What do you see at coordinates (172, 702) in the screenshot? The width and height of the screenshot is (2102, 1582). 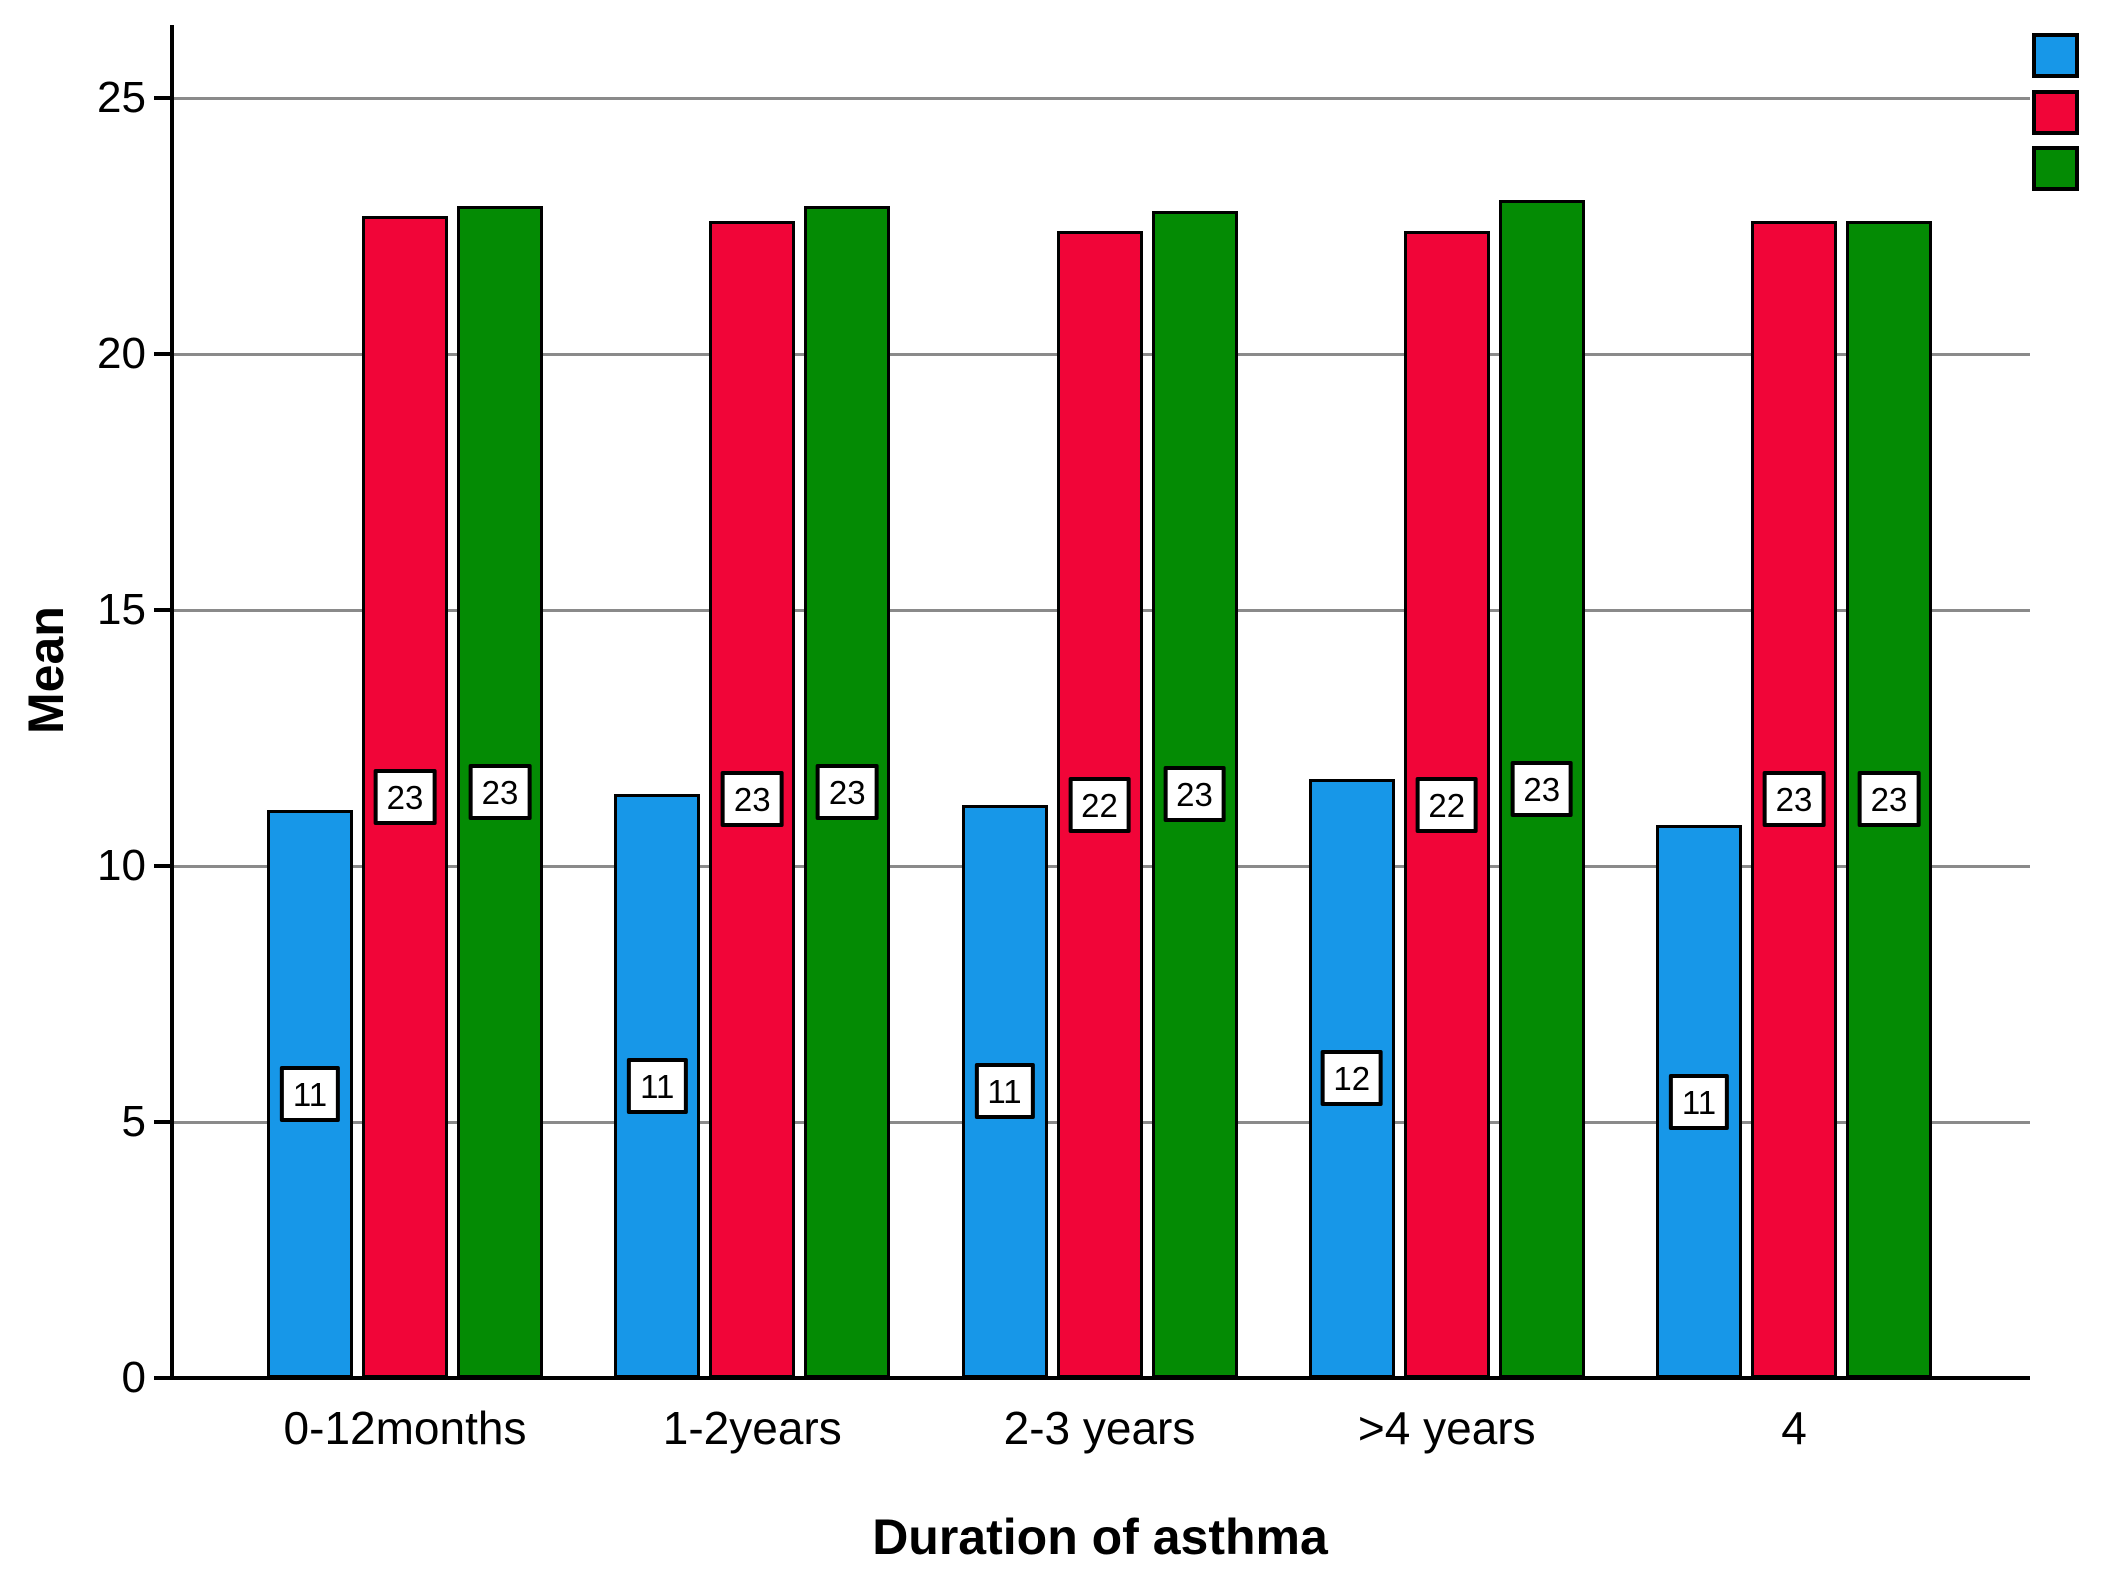 I see `y-axis-line` at bounding box center [172, 702].